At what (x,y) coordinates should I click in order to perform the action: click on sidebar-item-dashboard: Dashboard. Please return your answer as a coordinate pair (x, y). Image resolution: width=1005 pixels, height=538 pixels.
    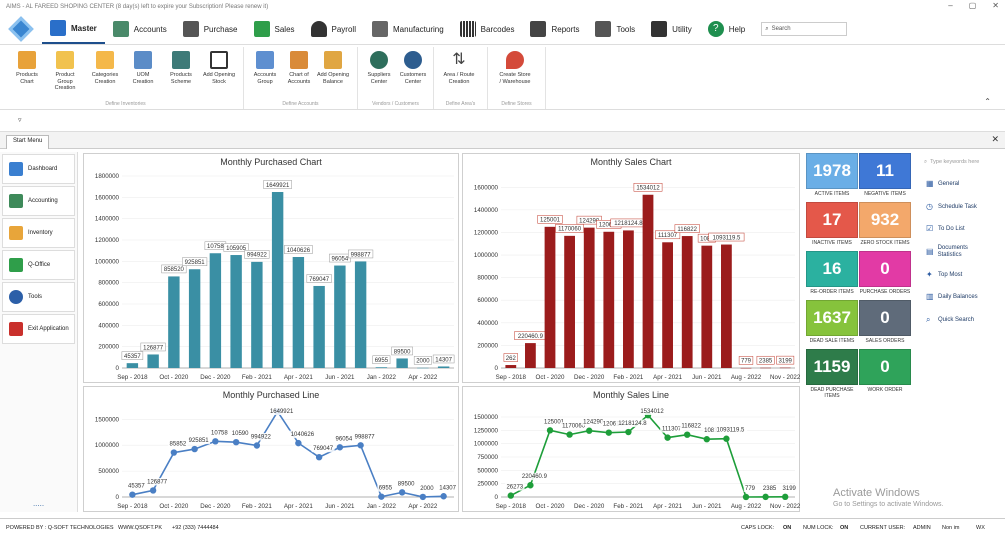
    Looking at the image, I should click on (38, 169).